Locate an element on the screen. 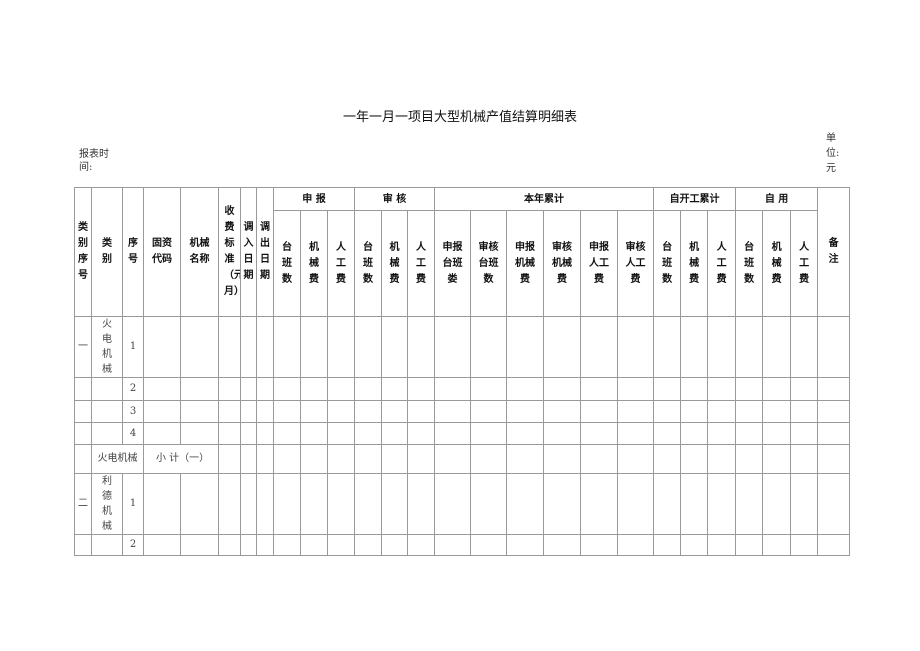  sub-header-text: 申报机械费 is located at coordinates (525, 263).